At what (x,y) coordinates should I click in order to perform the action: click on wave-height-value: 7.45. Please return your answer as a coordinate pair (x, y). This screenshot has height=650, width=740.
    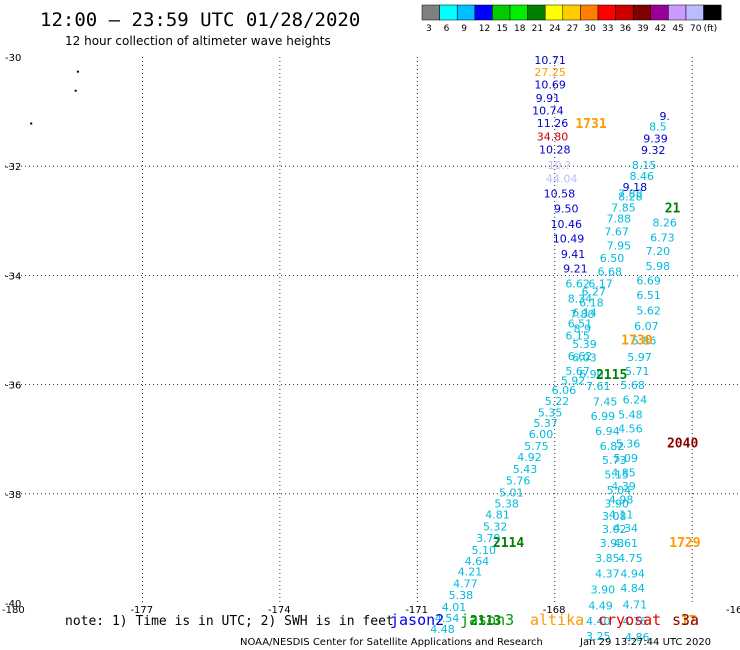
    Looking at the image, I should click on (605, 401).